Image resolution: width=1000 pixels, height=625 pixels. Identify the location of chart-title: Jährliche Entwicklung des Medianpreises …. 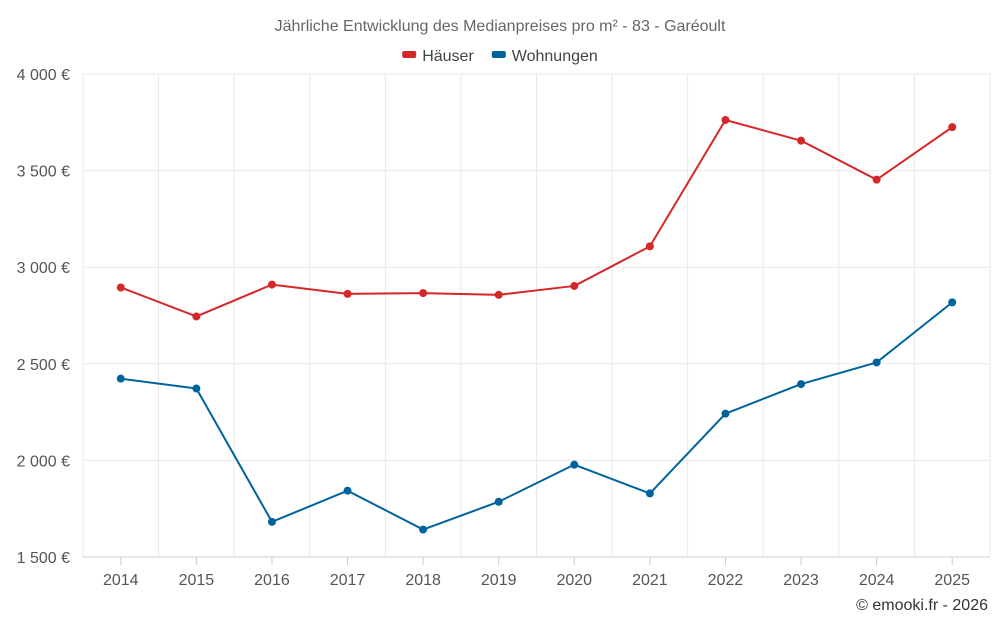
(500, 26).